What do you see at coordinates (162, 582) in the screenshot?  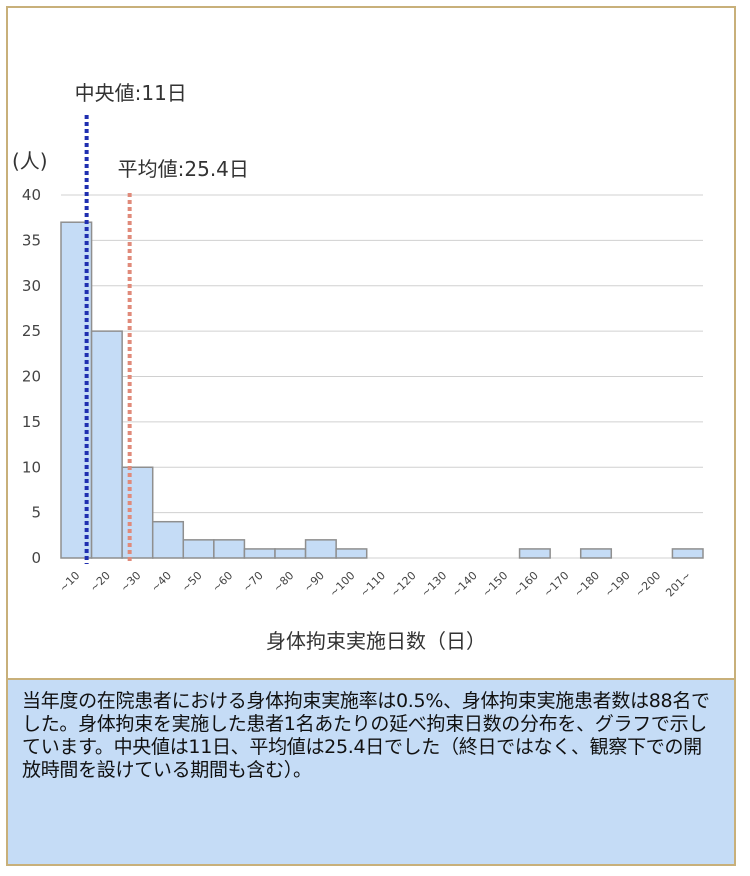 I see `x-tick-label: ~40` at bounding box center [162, 582].